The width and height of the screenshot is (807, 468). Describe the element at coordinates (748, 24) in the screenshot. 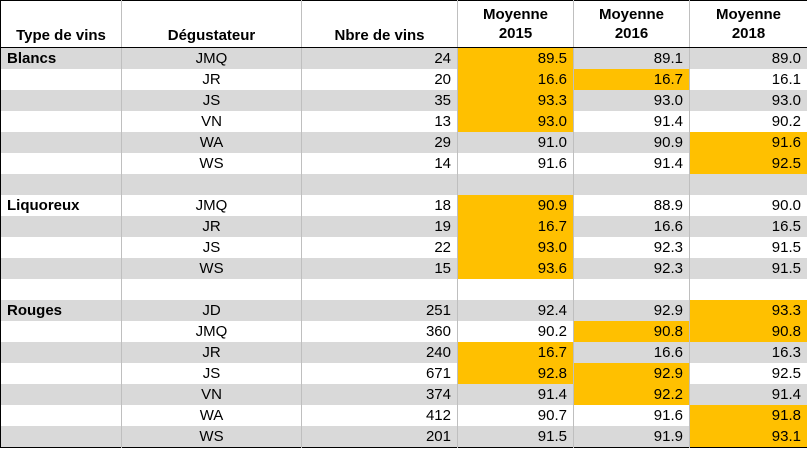

I see `header-average-2018: Moyenne 2018` at that location.